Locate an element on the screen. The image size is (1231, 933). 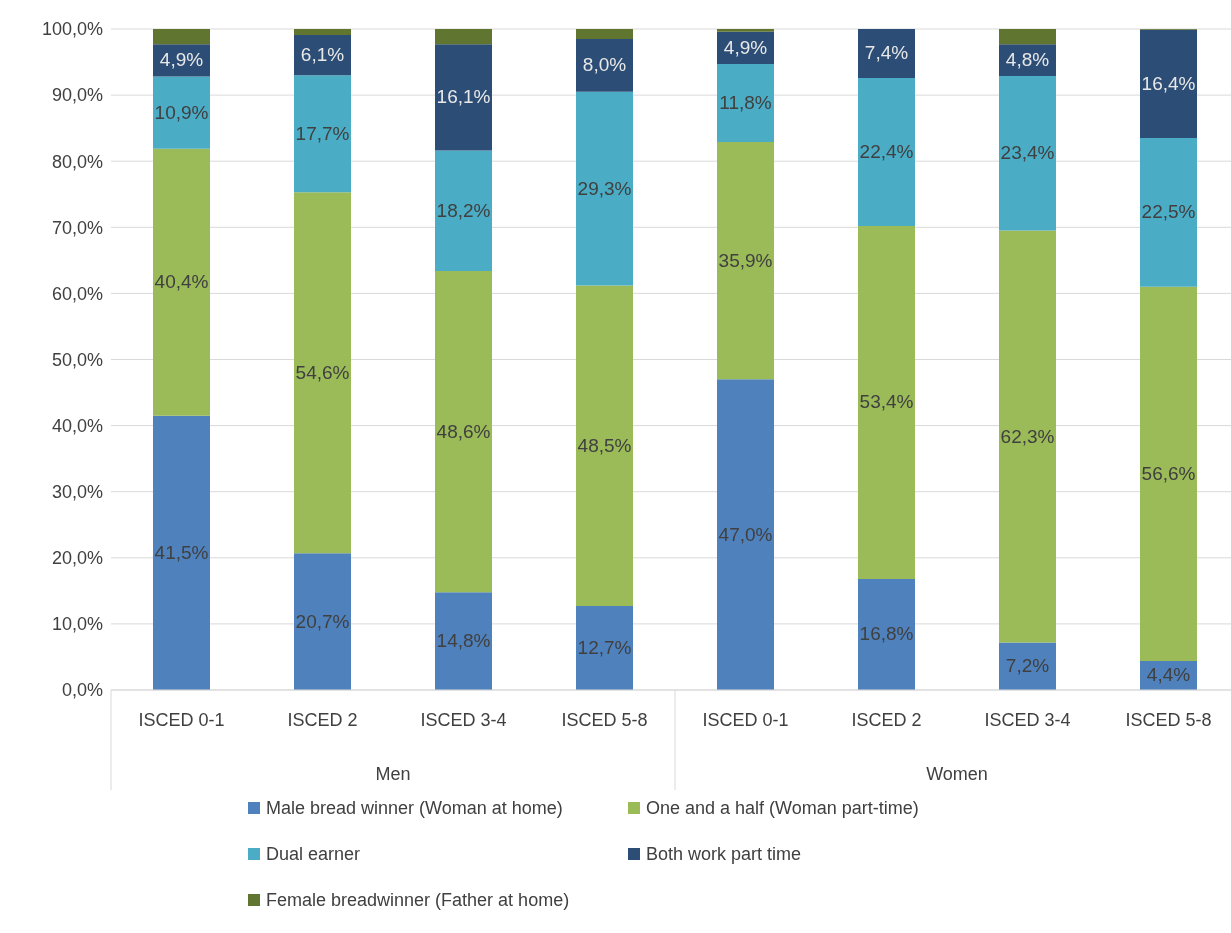
data-label: 7,4% is located at coordinates (886, 53).